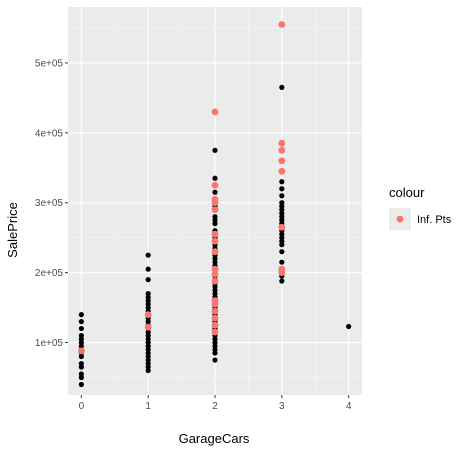 Image resolution: width=470 pixels, height=453 pixels. What do you see at coordinates (349, 406) in the screenshot?
I see `x-tick-label: 4` at bounding box center [349, 406].